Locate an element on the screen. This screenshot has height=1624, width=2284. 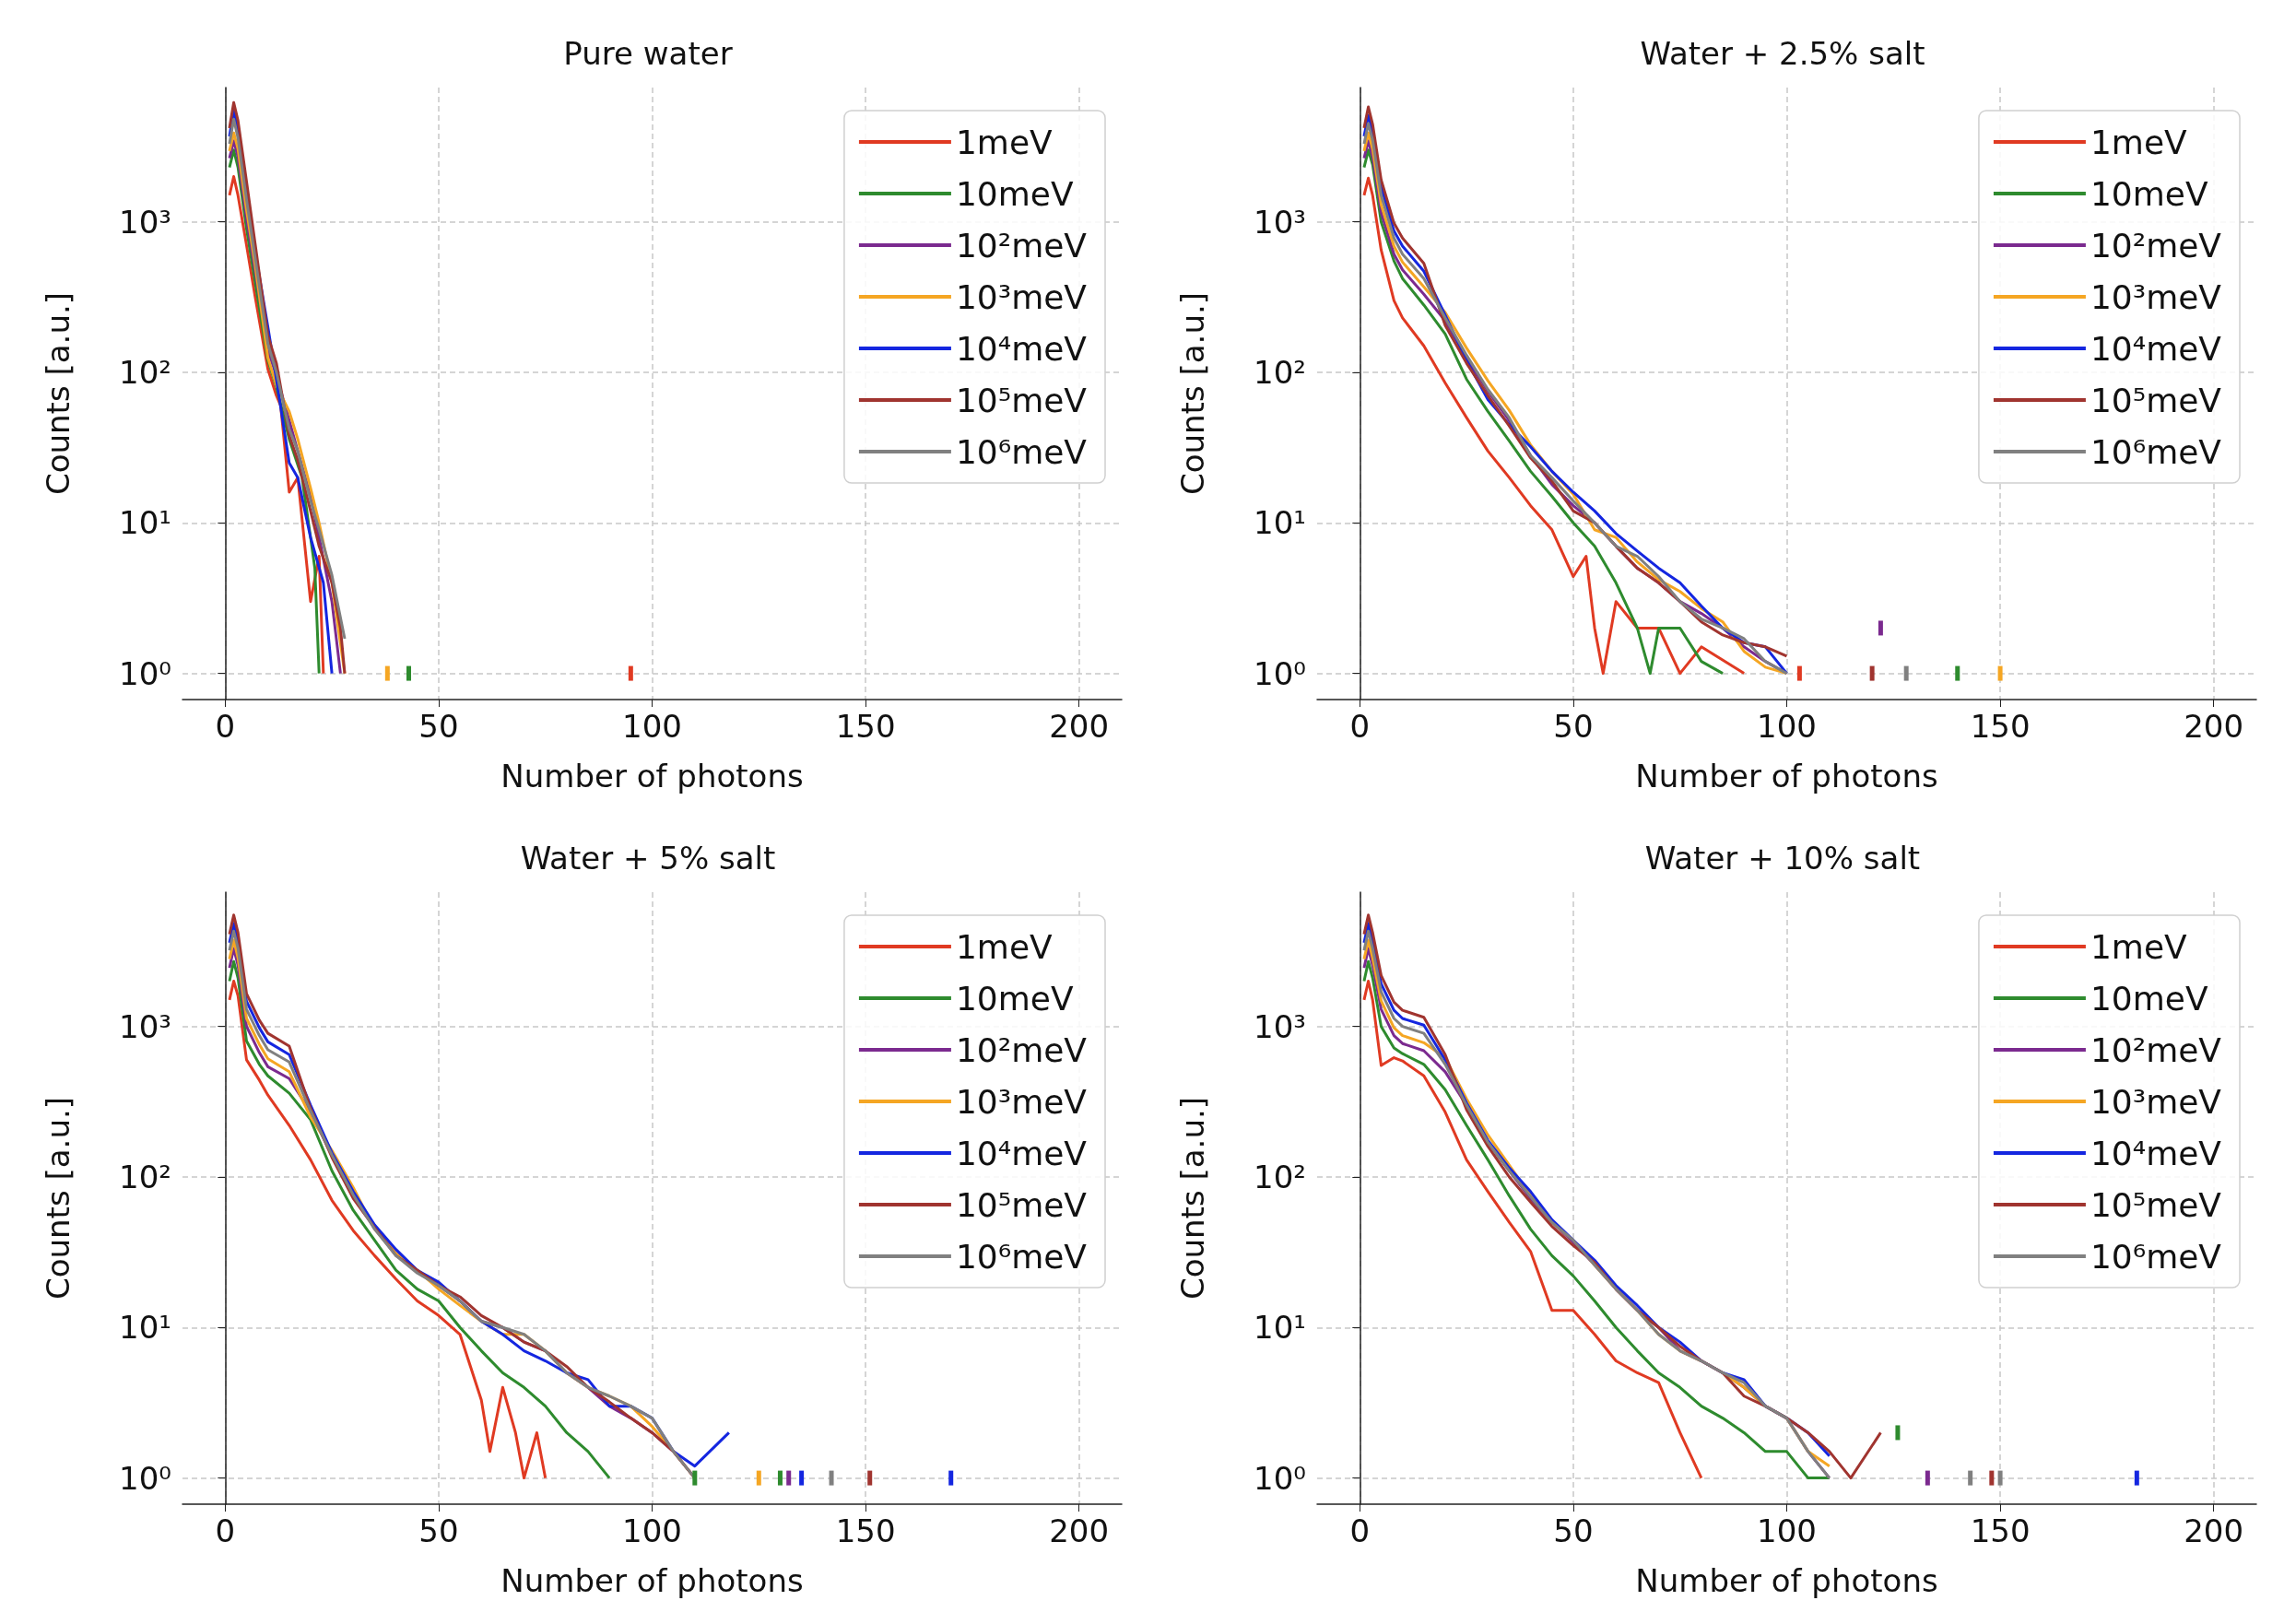
chart-title: Pure water is located at coordinates (648, 53).